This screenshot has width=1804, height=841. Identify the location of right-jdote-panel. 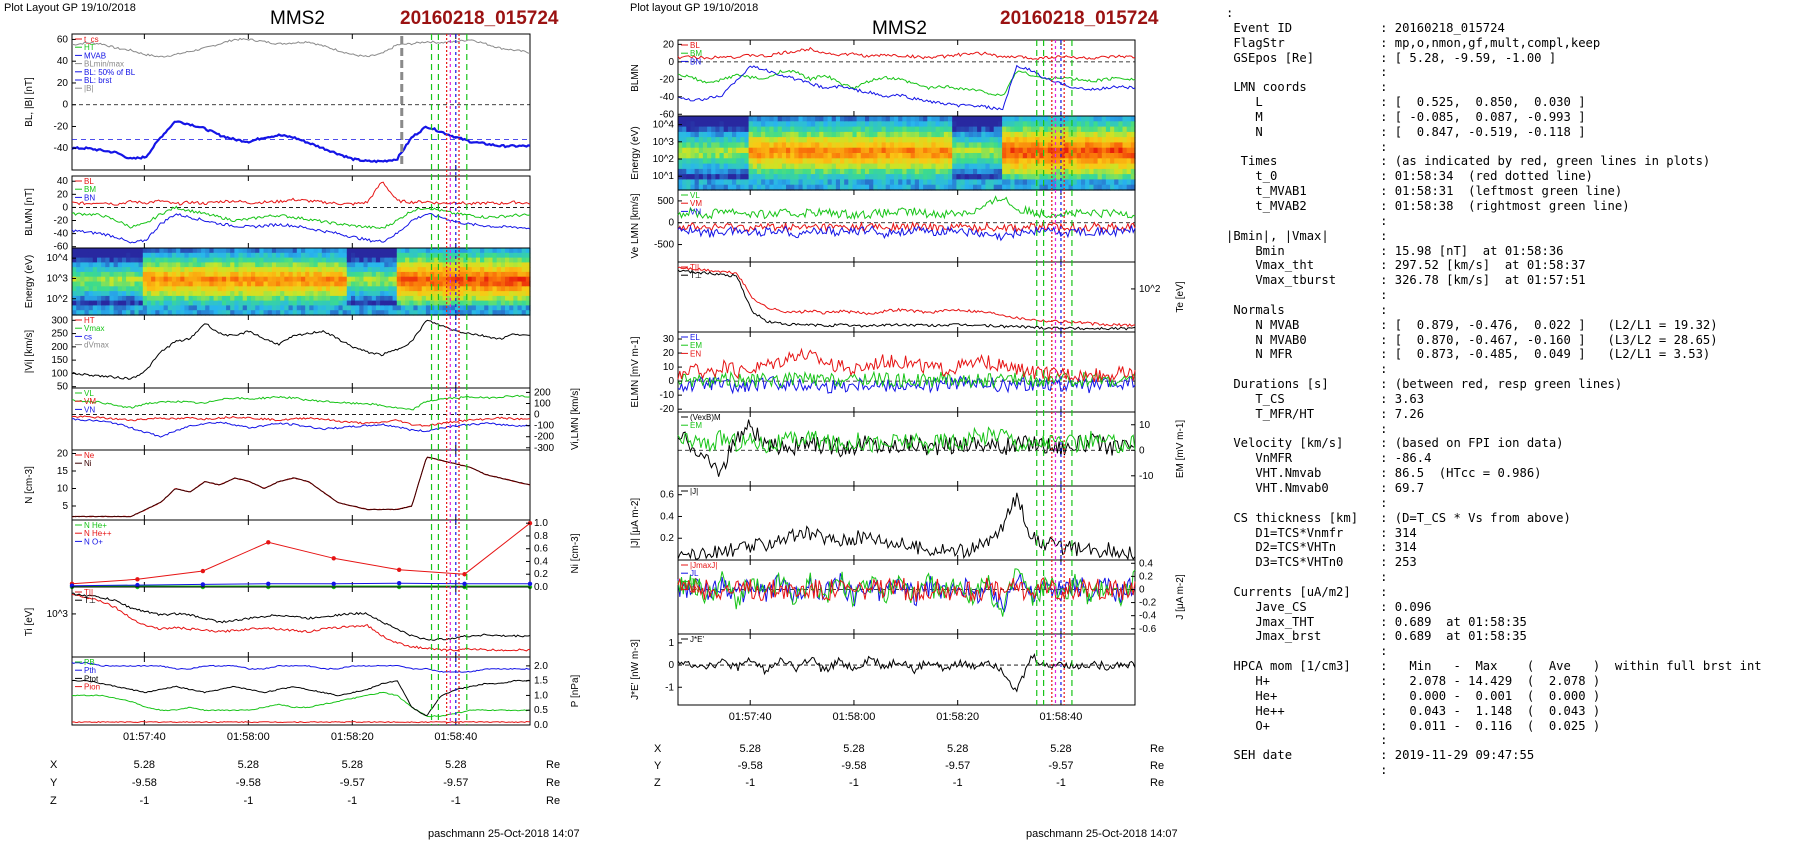
(906, 669).